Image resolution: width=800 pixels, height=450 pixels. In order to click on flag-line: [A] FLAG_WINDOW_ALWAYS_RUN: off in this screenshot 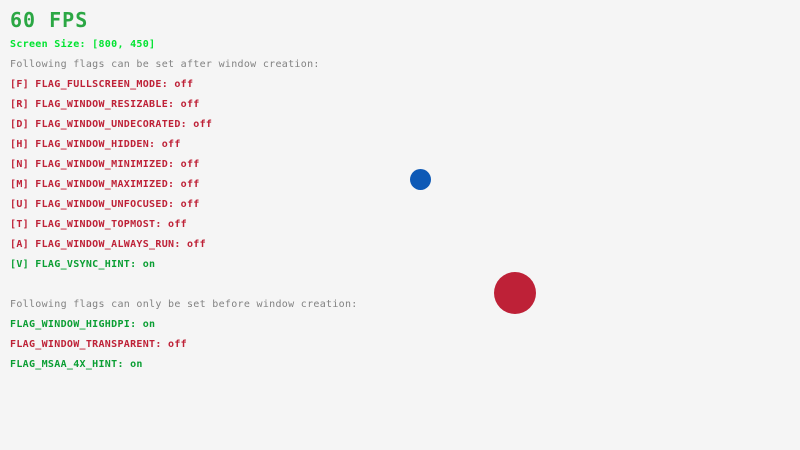, I will do `click(108, 244)`.